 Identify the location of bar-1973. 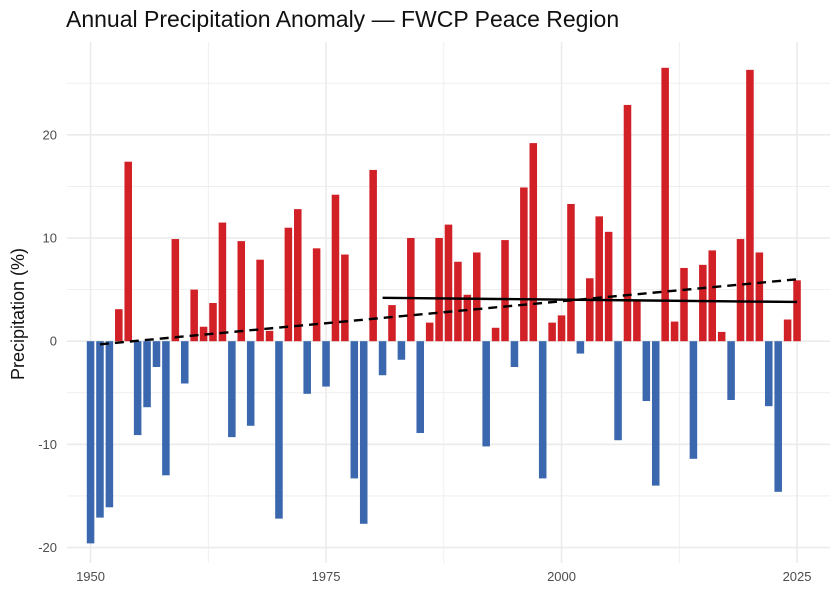
(307, 367).